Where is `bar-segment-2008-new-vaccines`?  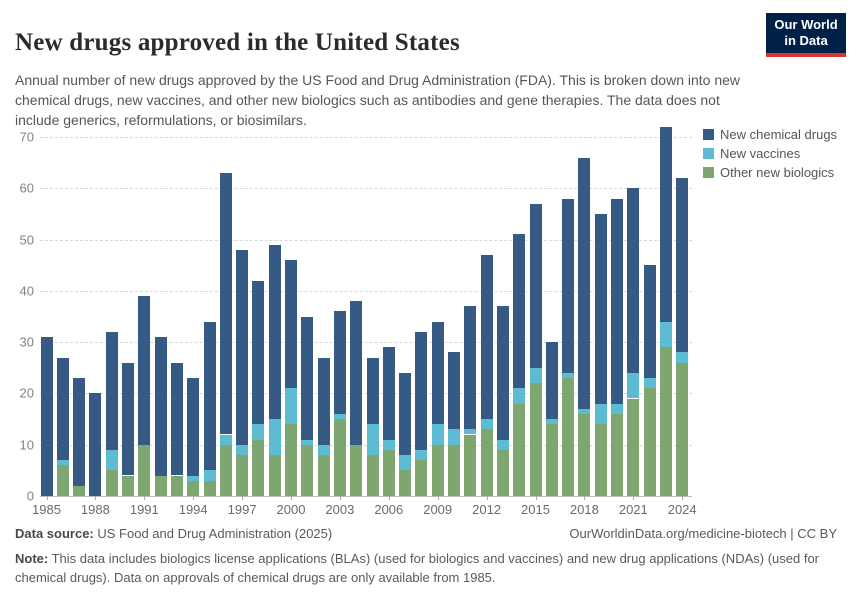 bar-segment-2008-new-vaccines is located at coordinates (421, 455).